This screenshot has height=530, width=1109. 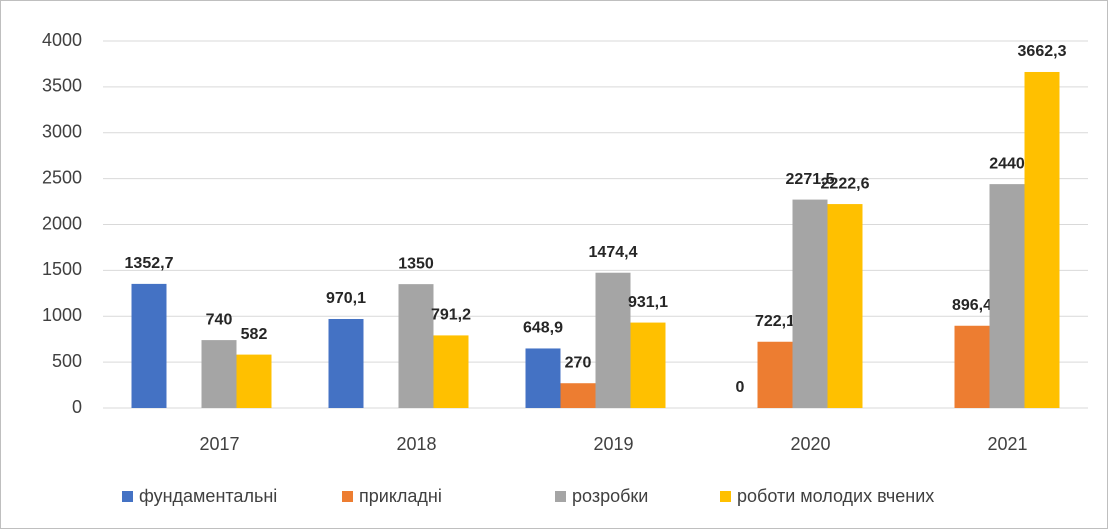 I want to click on value-label: 648,9, so click(x=543, y=328).